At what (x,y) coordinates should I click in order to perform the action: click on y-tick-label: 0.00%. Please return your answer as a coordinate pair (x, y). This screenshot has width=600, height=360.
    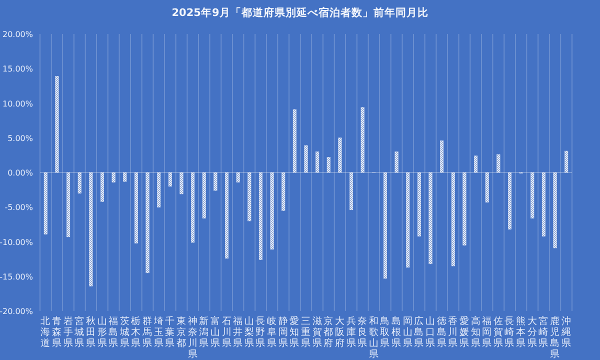
    Looking at the image, I should click on (21, 173).